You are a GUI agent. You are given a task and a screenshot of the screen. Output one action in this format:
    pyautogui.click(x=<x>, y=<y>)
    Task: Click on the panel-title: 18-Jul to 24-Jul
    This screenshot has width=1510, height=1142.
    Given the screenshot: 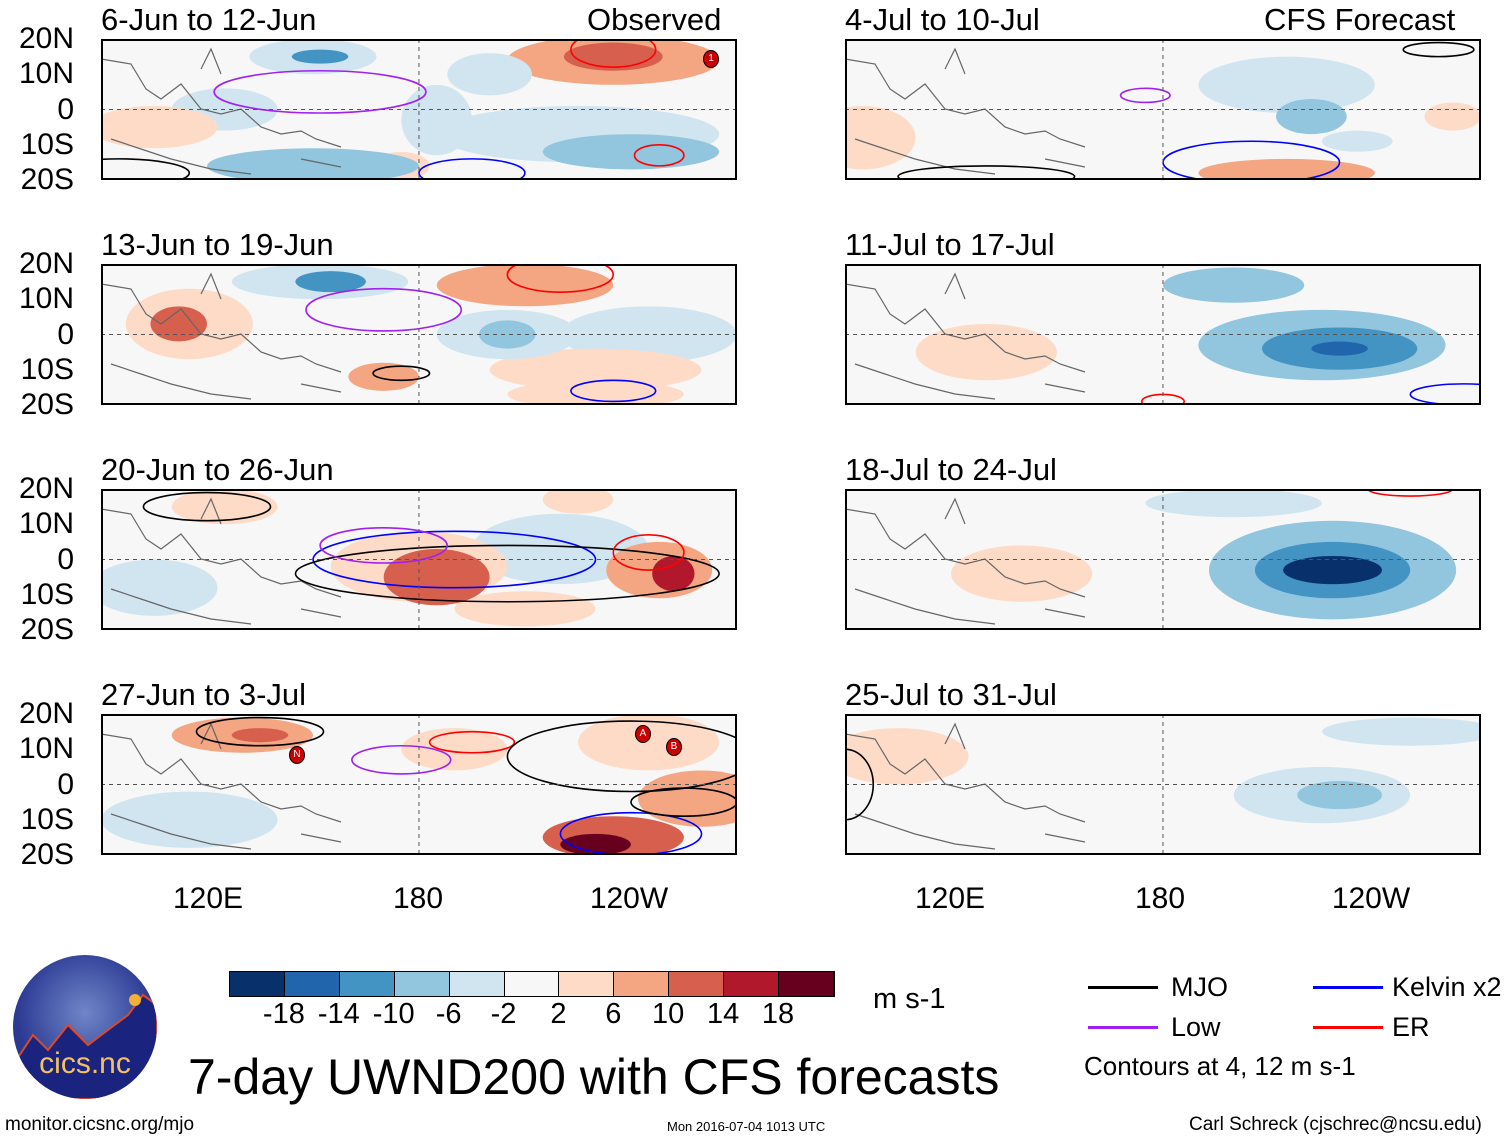 What is the action you would take?
    pyautogui.click(x=951, y=469)
    